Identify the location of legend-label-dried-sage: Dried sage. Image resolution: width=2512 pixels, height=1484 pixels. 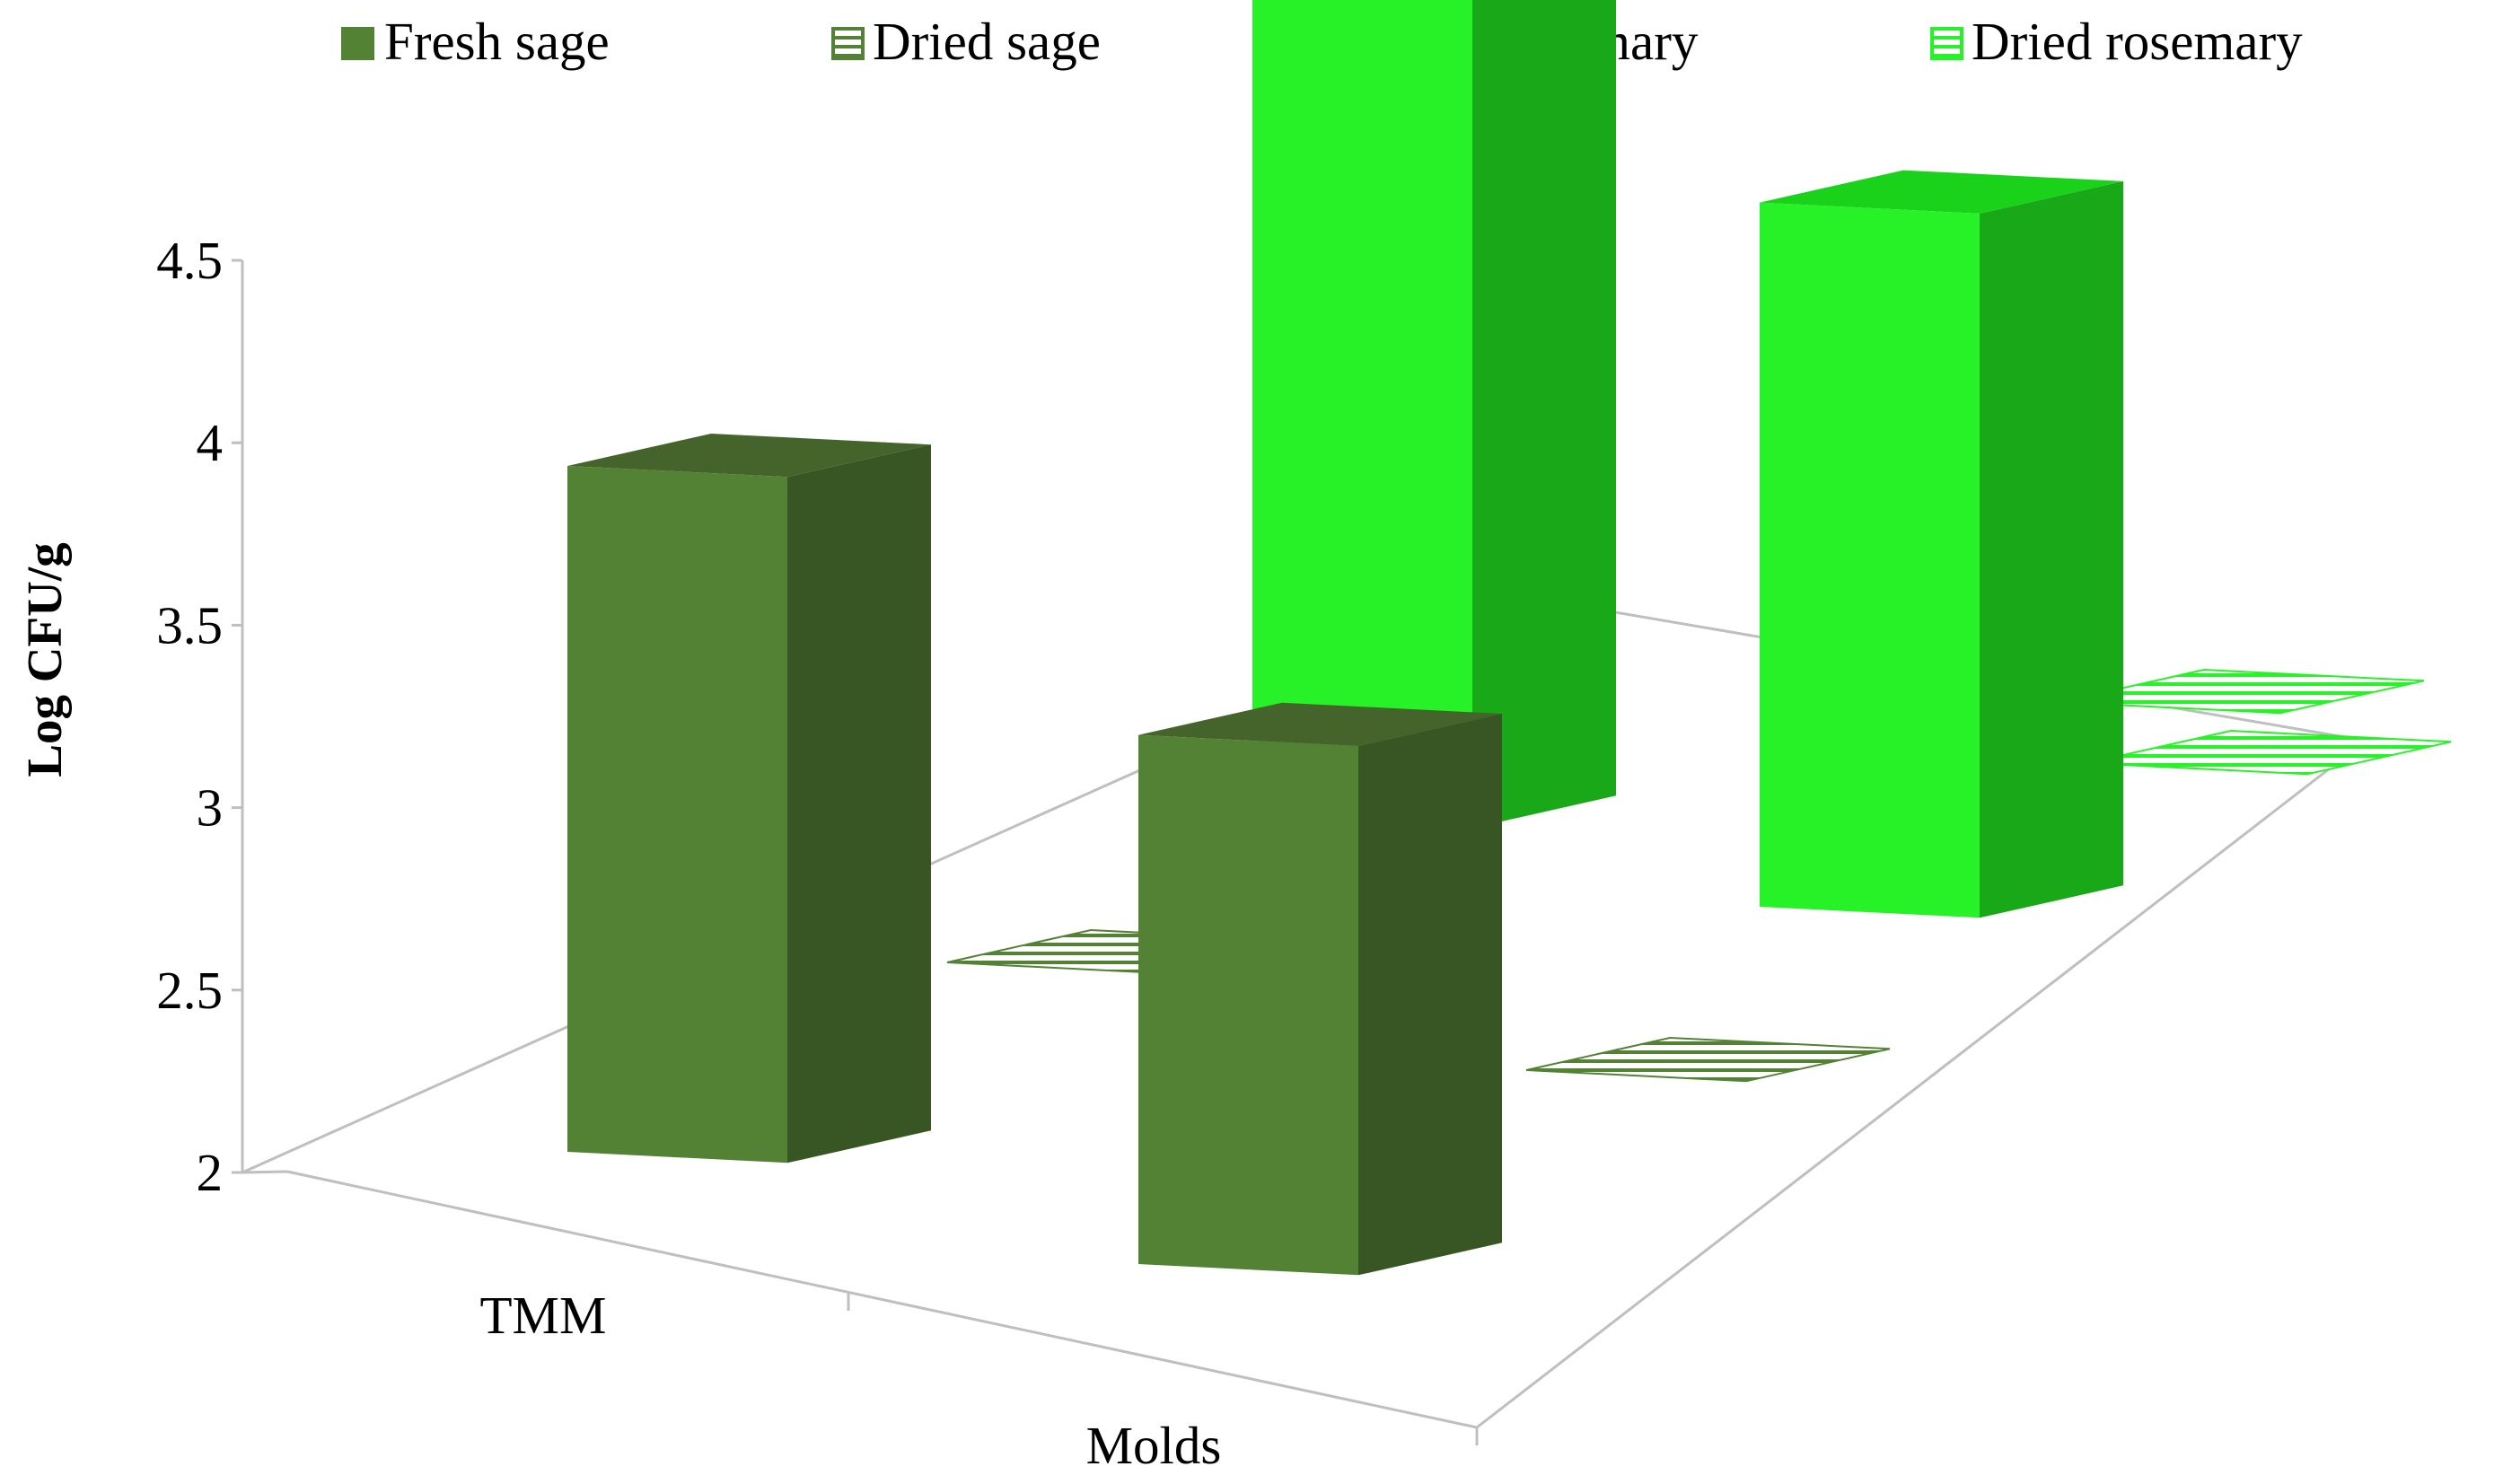
(987, 41).